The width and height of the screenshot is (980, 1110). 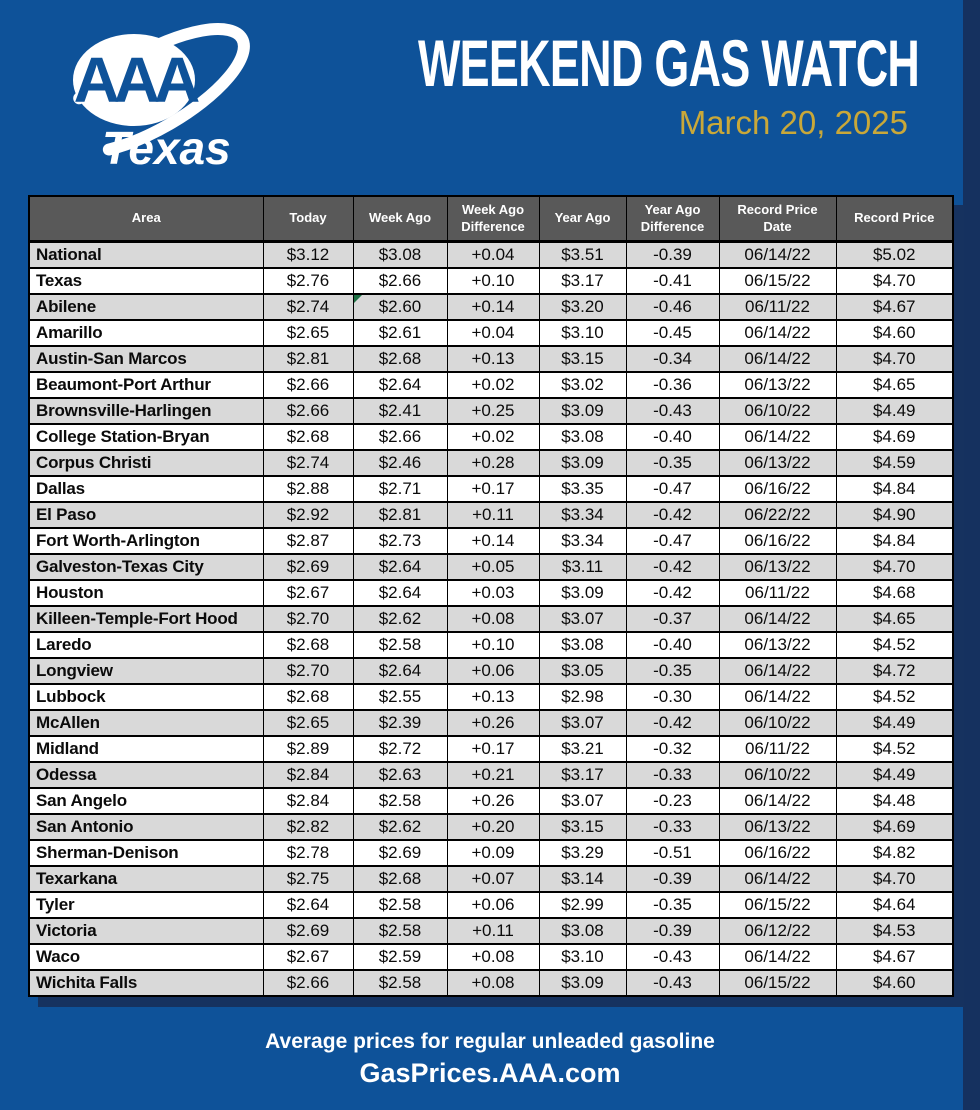 What do you see at coordinates (358, 299) in the screenshot?
I see `cell-comment-marker-icon` at bounding box center [358, 299].